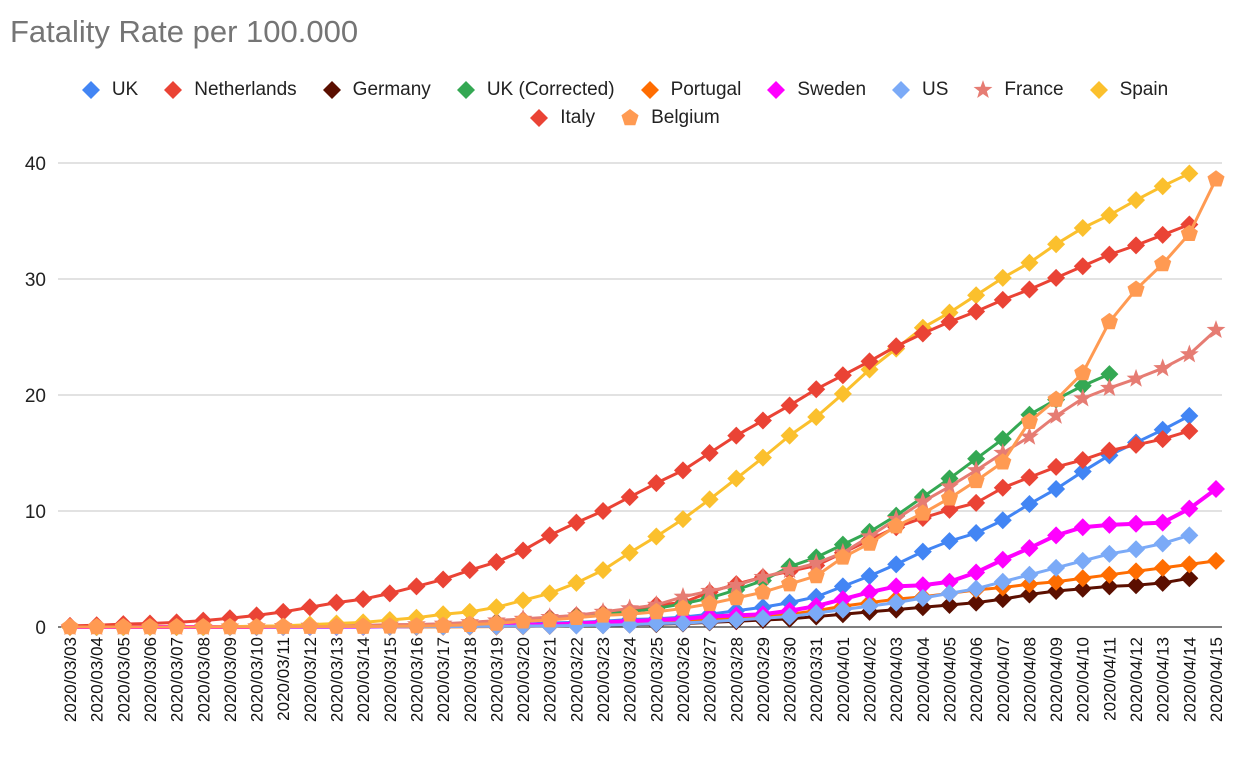 The width and height of the screenshot is (1248, 762). What do you see at coordinates (550, 89) in the screenshot?
I see `legend-label: UK (Corrected)` at bounding box center [550, 89].